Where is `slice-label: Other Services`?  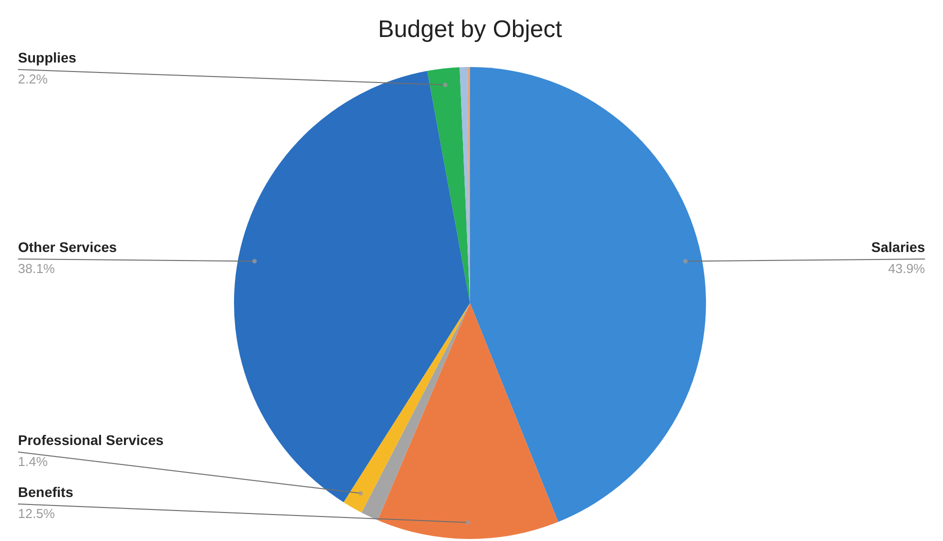 slice-label: Other Services is located at coordinates (68, 247).